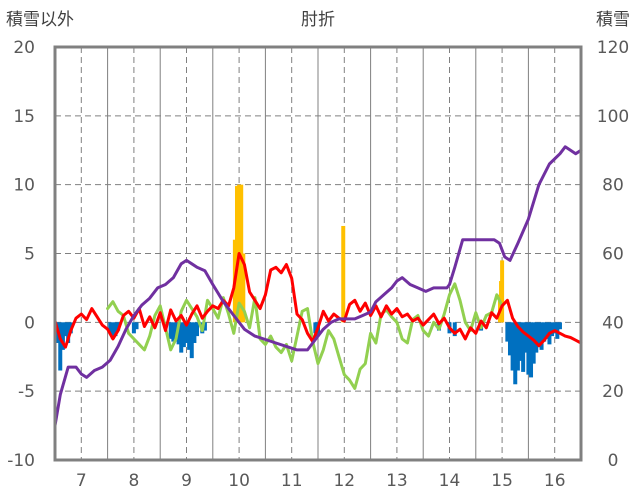  What do you see at coordinates (292, 481) in the screenshot?
I see `x-tick-label: 11` at bounding box center [292, 481].